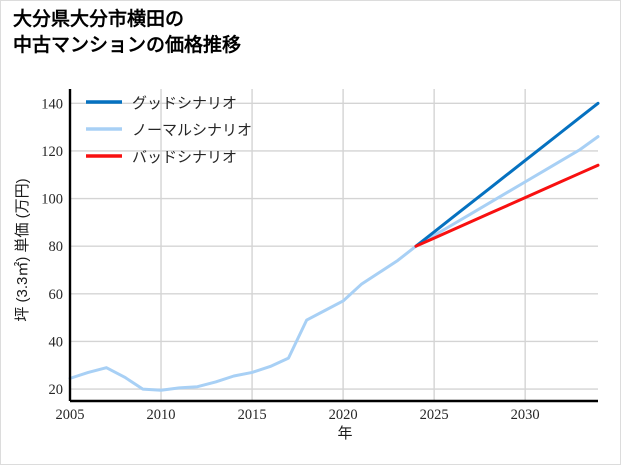 This screenshot has height=466, width=621. Describe the element at coordinates (525, 415) in the screenshot. I see `x-tick-label: 2030` at that location.